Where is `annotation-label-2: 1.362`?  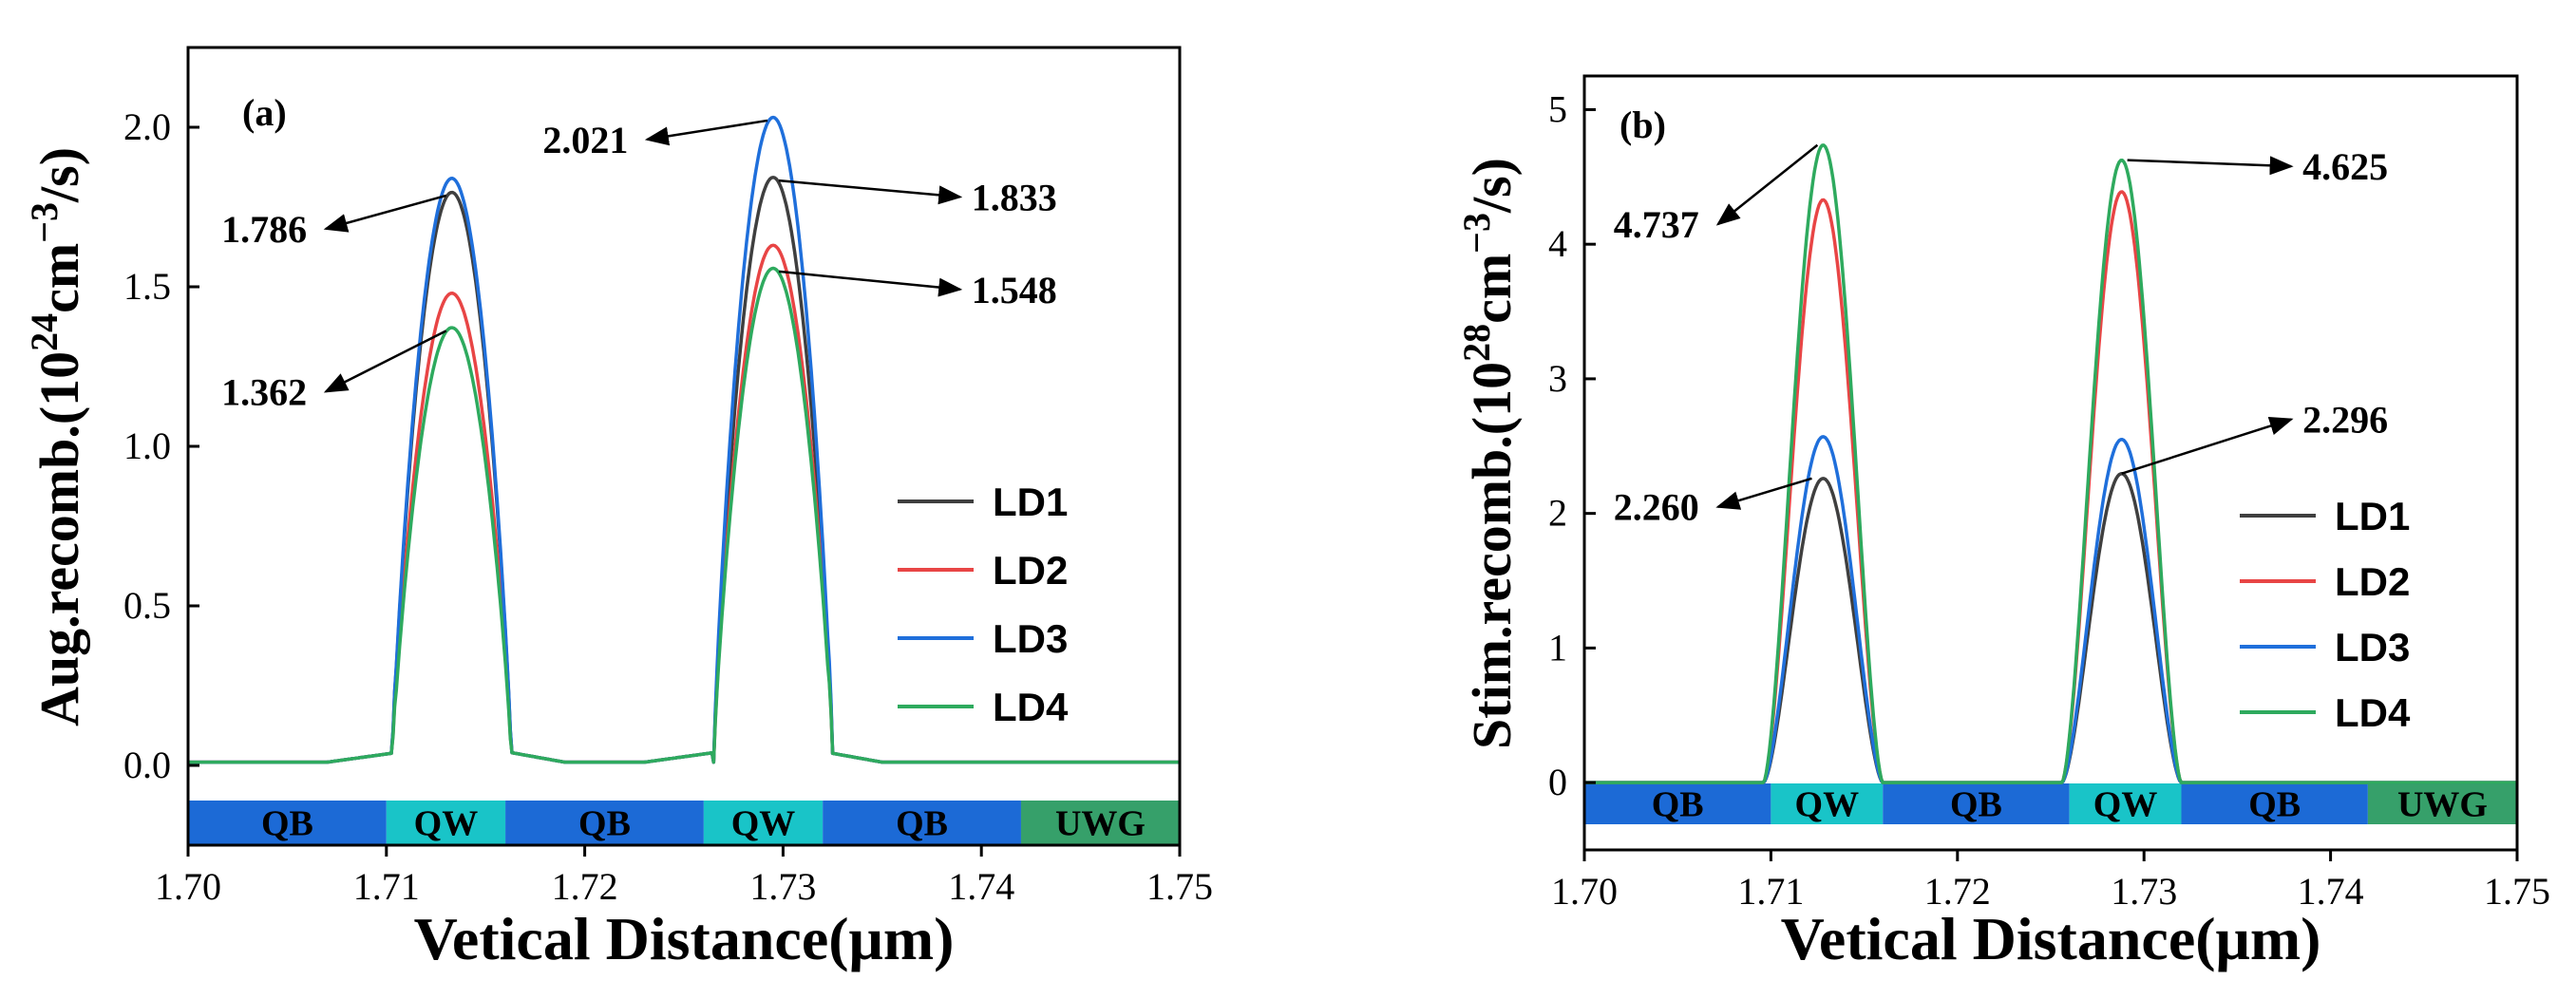
annotation-label-2: 1.362 is located at coordinates (264, 391).